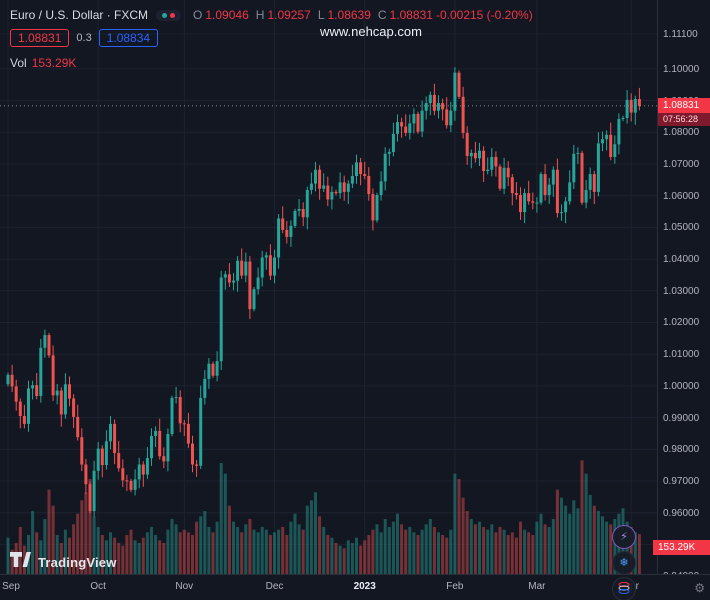 This screenshot has height=600, width=710. Describe the element at coordinates (681, 450) in the screenshot. I see `price-tick: 0.98000` at that location.